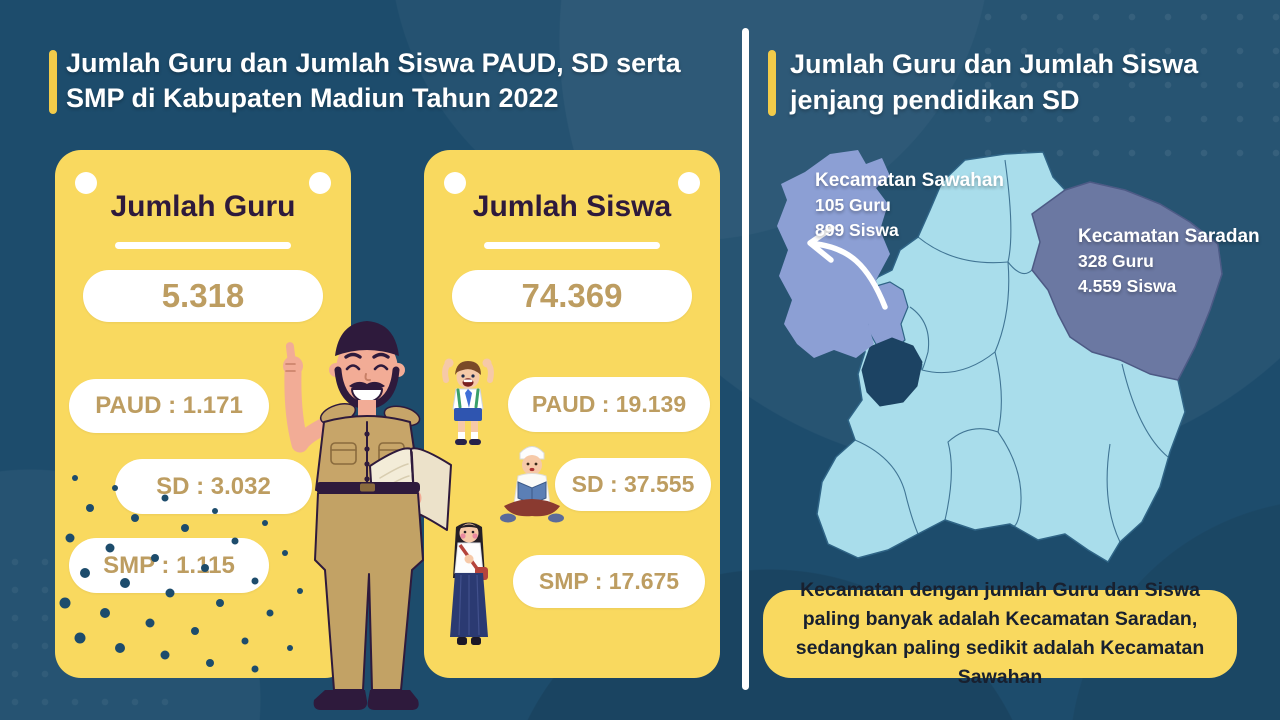  What do you see at coordinates (169, 406) in the screenshot?
I see `guru-paud-value: PAUD : 1.171` at bounding box center [169, 406].